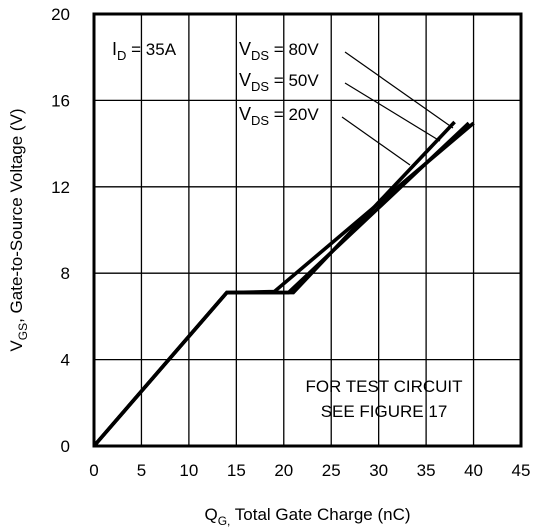 The height and width of the screenshot is (531, 548). Describe the element at coordinates (65, 446) in the screenshot. I see `y-tick-label: 0` at that location.